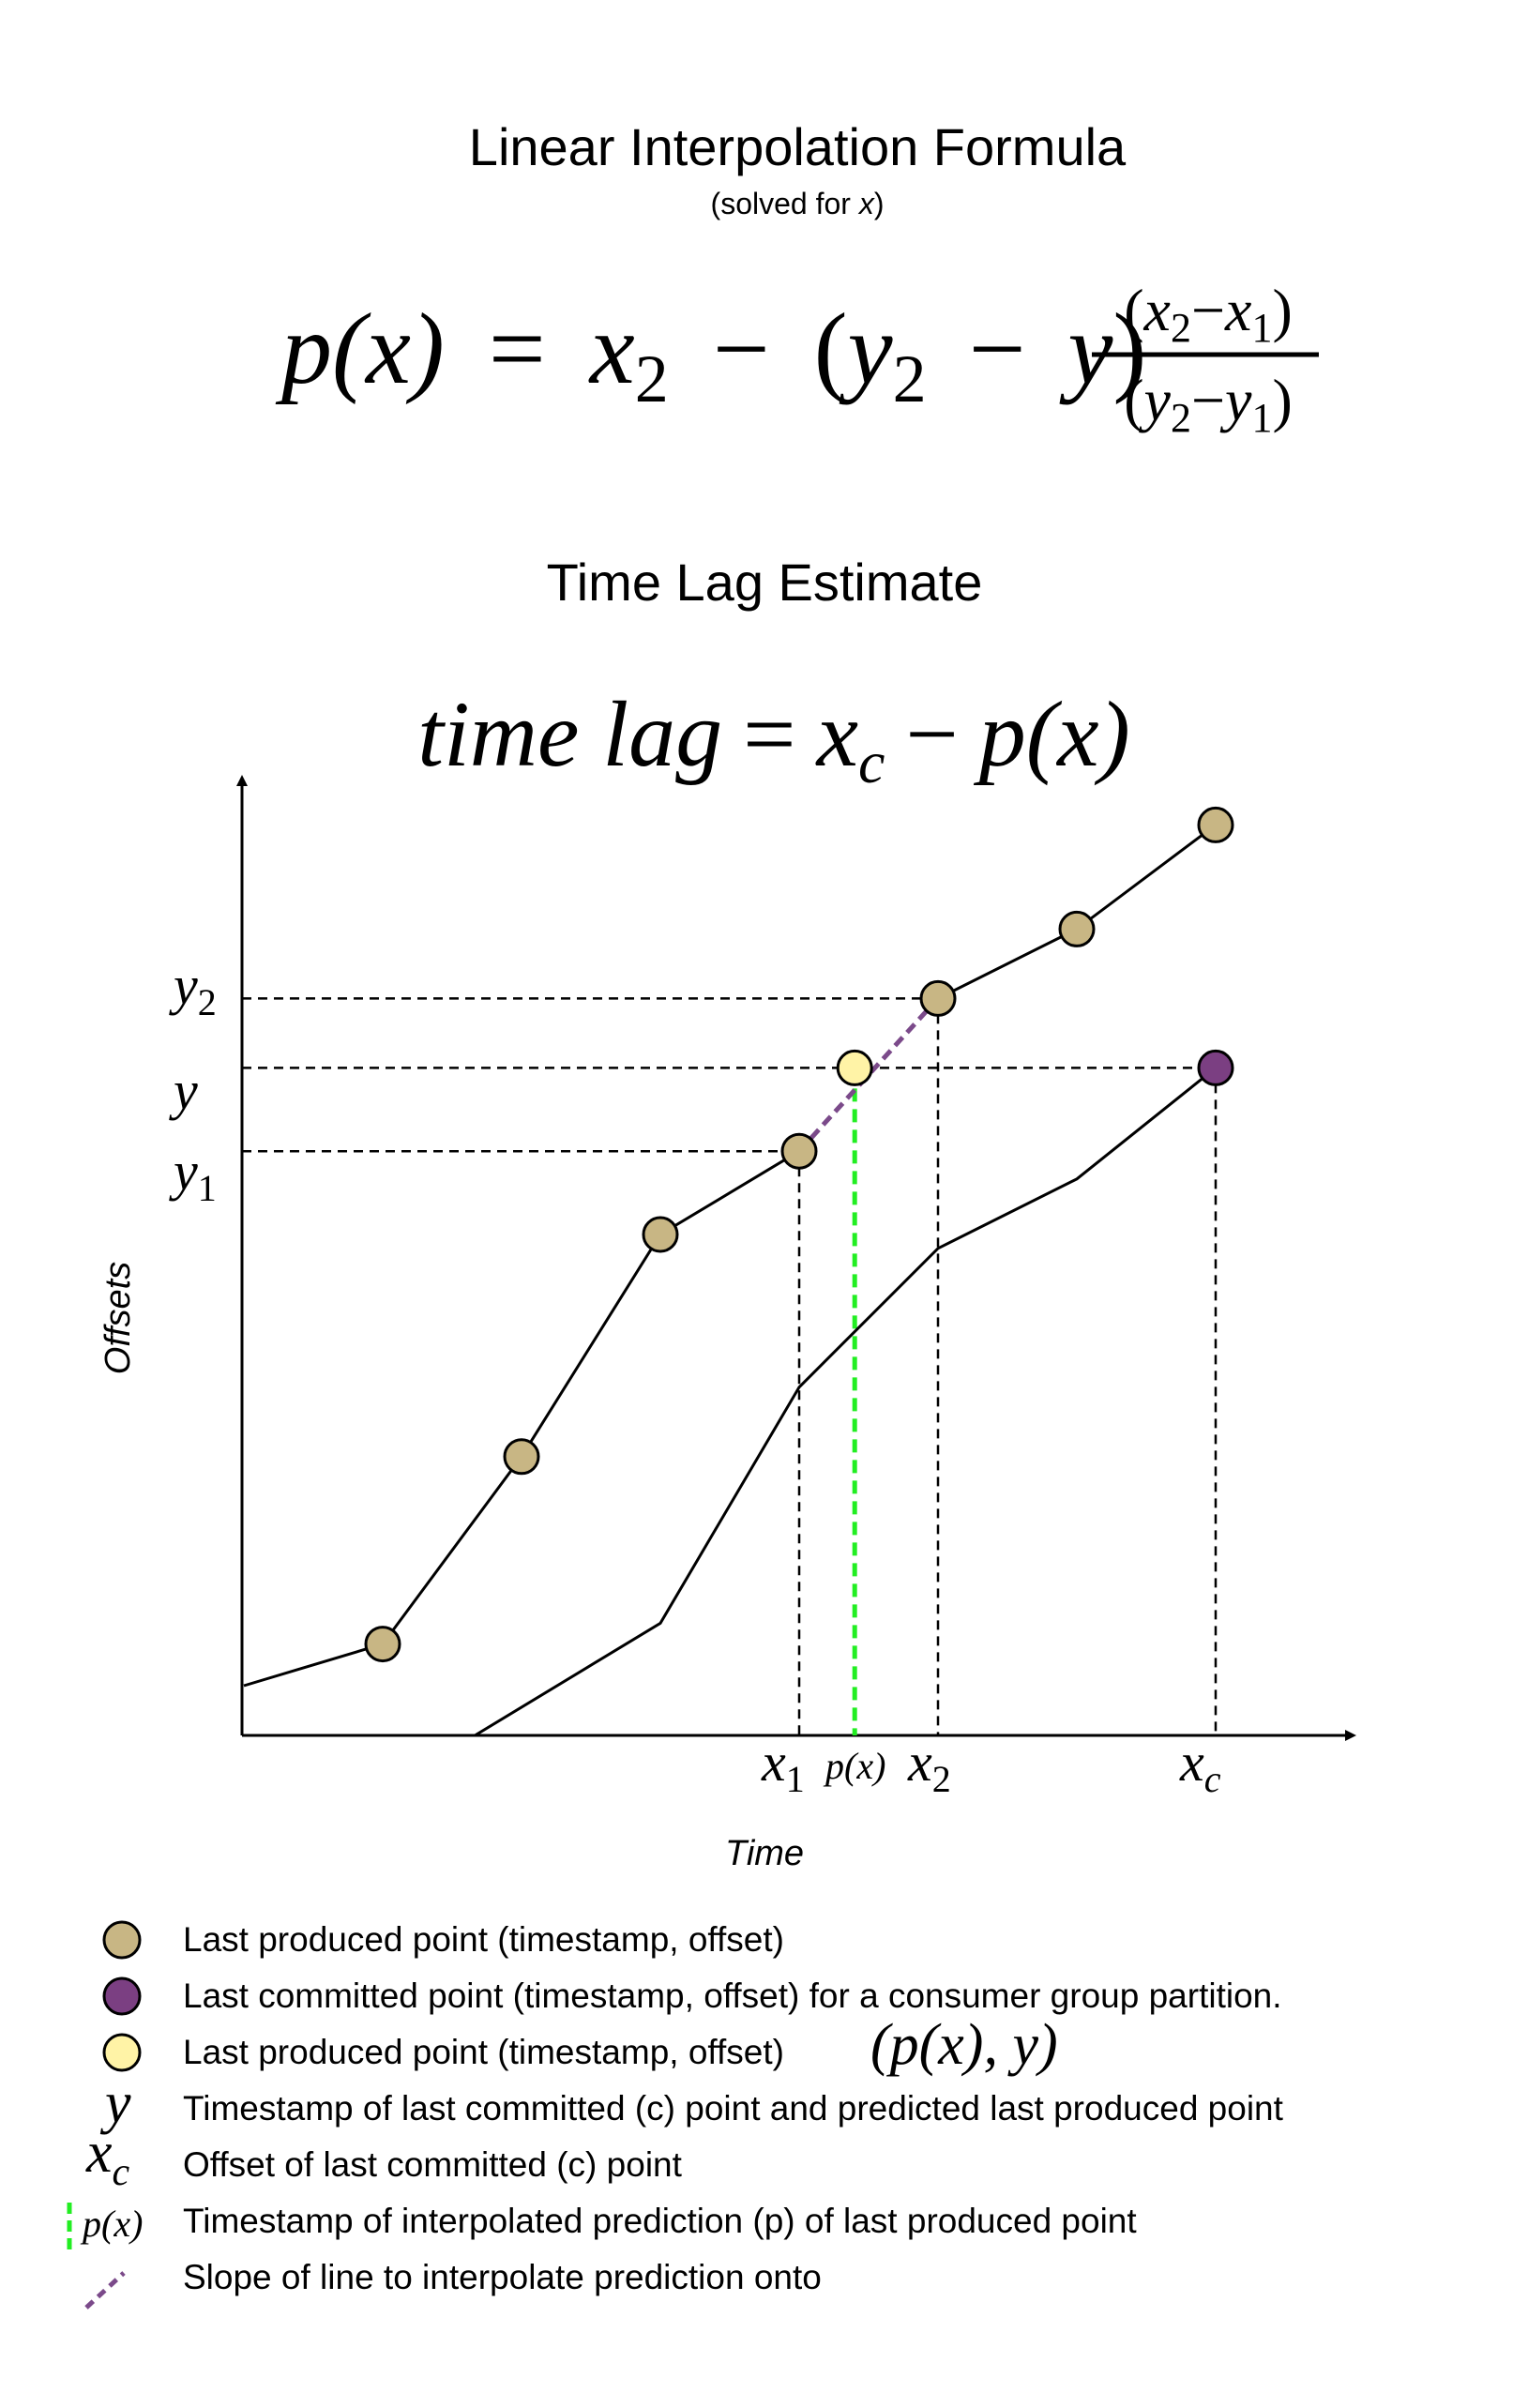 This screenshot has height=2408, width=1513. Describe the element at coordinates (118, 1318) in the screenshot. I see `y-axis-title: Offsets` at that location.